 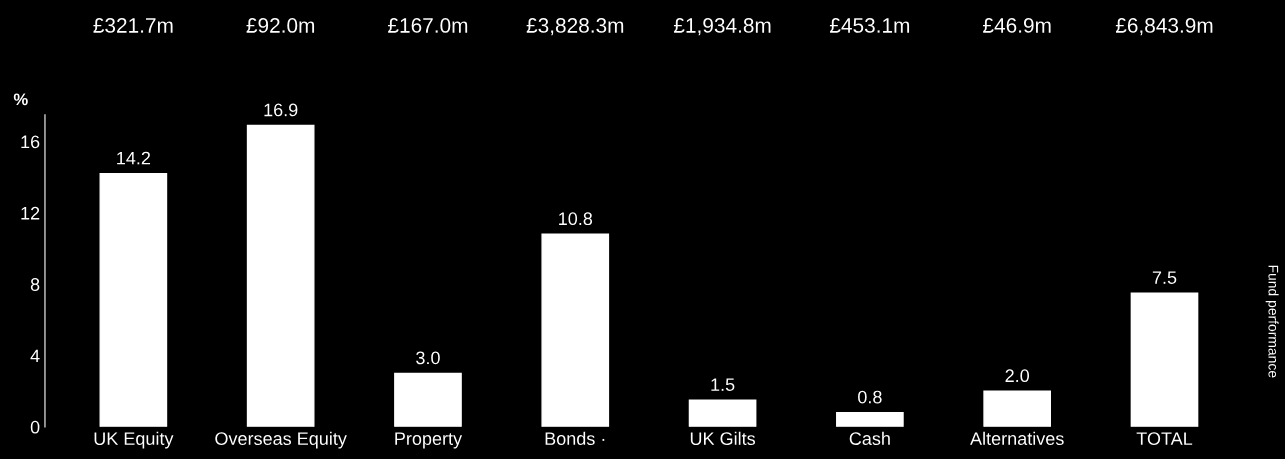 What do you see at coordinates (428, 25) in the screenshot?
I see `text: £167.0m` at bounding box center [428, 25].